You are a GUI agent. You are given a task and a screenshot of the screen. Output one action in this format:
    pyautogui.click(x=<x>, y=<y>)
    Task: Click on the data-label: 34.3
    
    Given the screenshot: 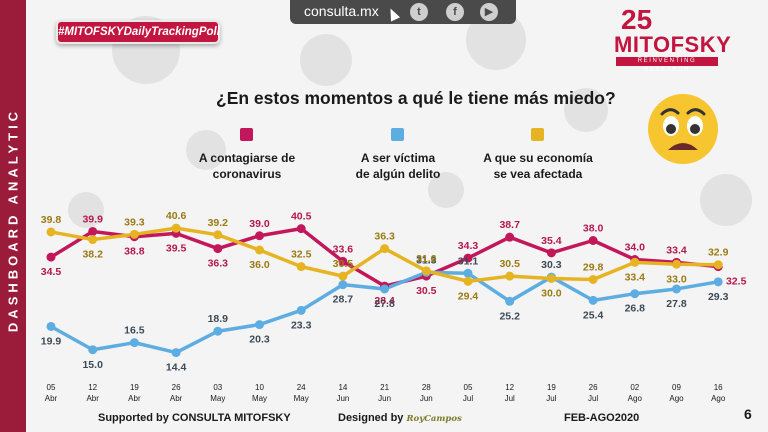 What is the action you would take?
    pyautogui.click(x=468, y=246)
    